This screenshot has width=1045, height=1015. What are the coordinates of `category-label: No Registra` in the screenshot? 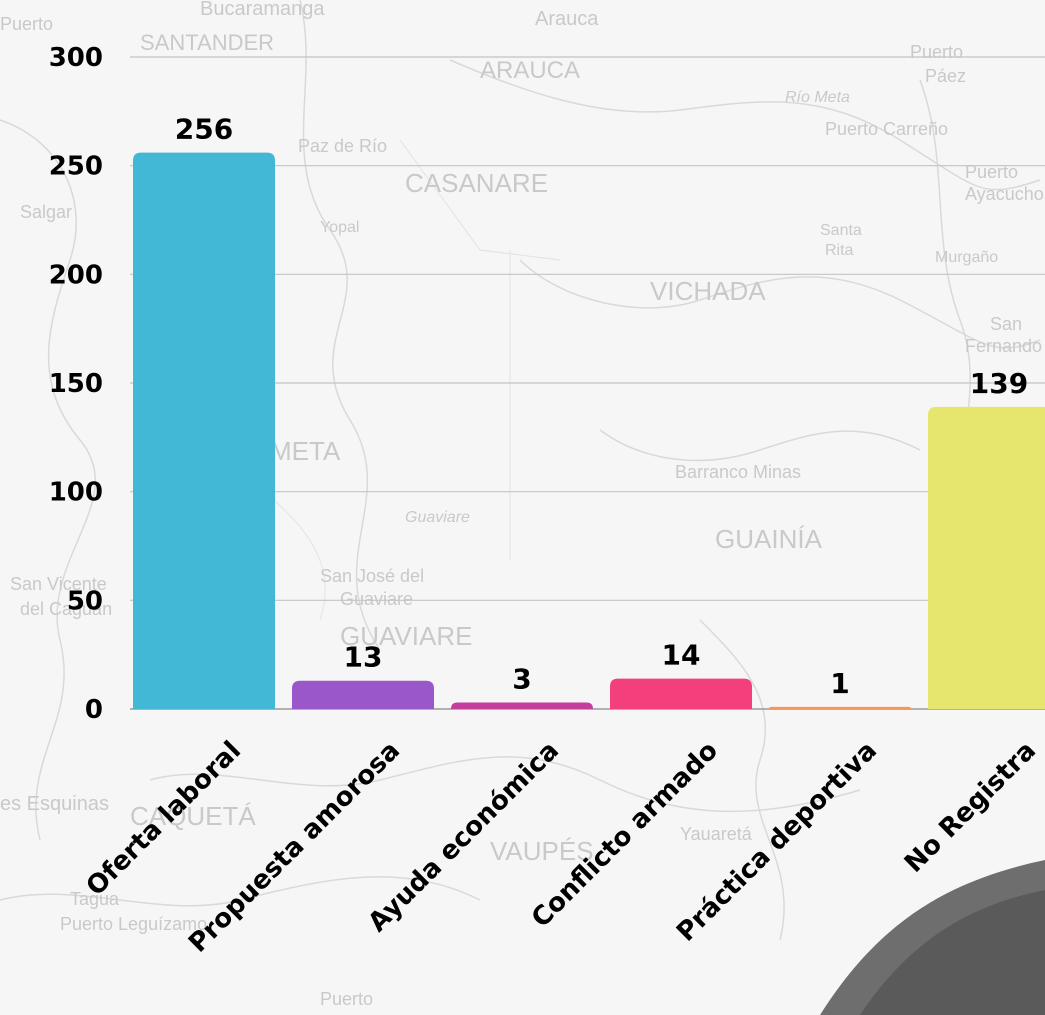 It's located at (970, 807).